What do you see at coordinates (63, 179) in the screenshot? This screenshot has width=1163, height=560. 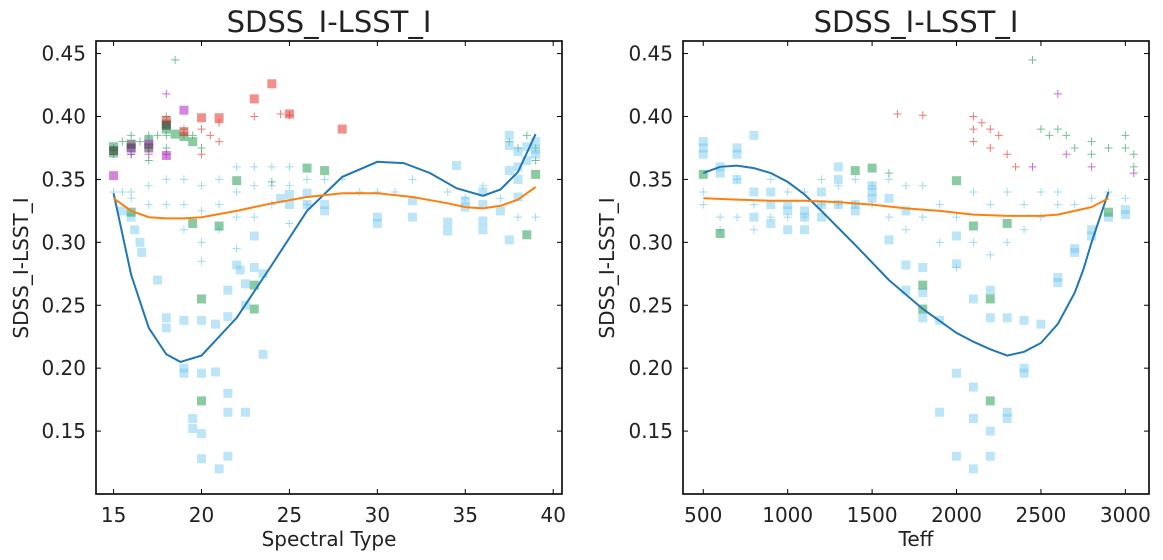 I see `y-tick-label: 0.35` at bounding box center [63, 179].